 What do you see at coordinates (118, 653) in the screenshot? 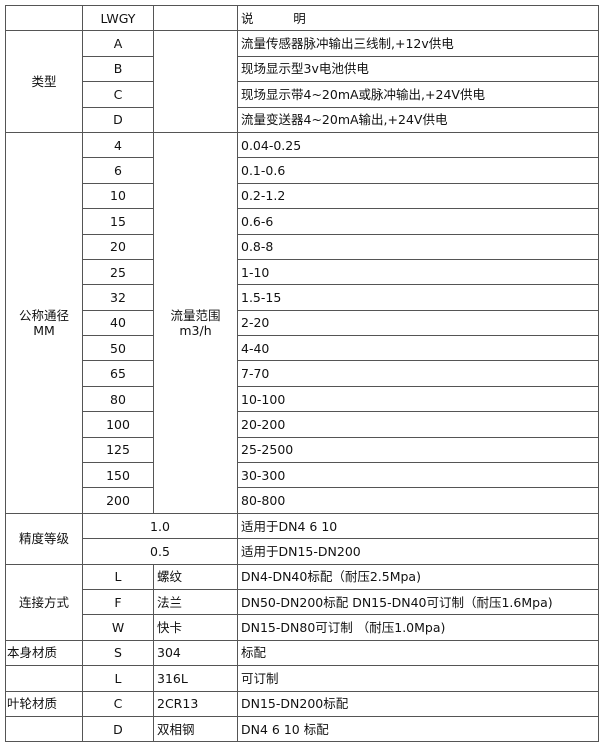
I see `body-material-code-cell: S` at bounding box center [118, 653].